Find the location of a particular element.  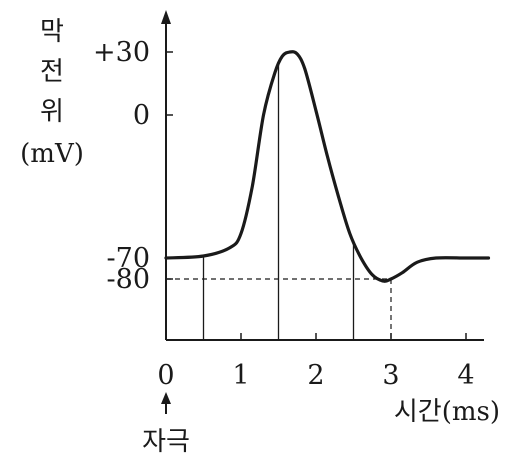

y-axis-arrow is located at coordinates (166, 17).